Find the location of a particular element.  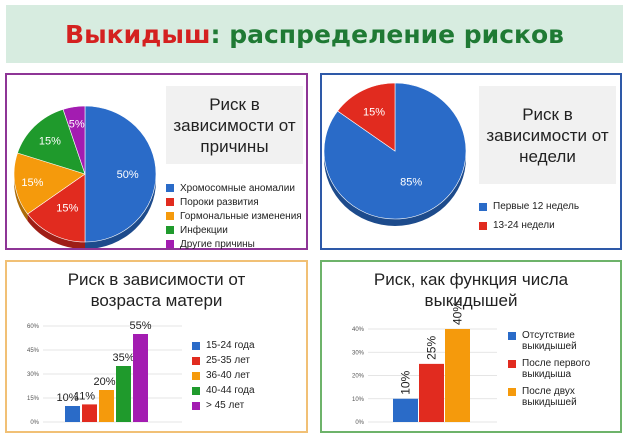

chart-title-age: Риск в зависимости от возраста матери is located at coordinates (156, 290).